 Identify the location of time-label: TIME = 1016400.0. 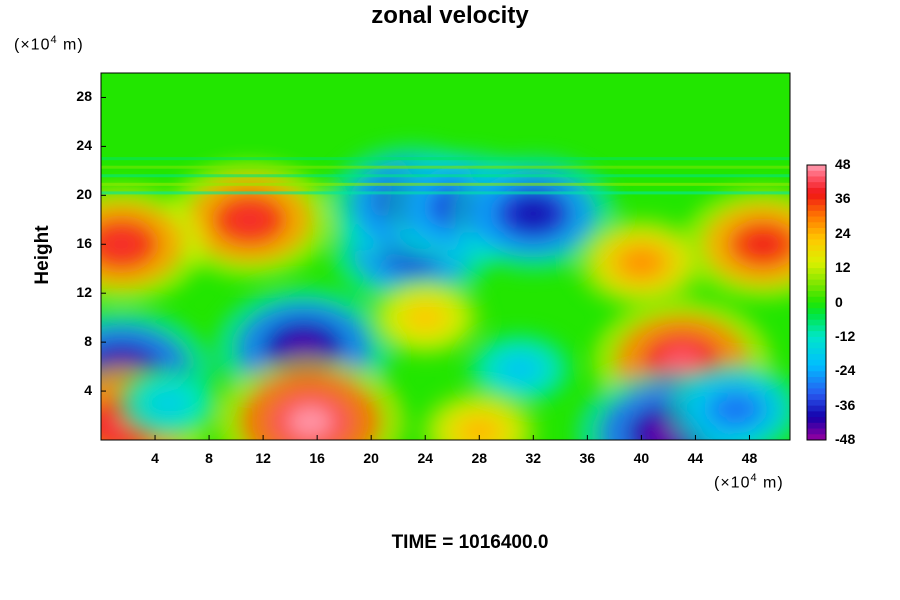
(470, 542).